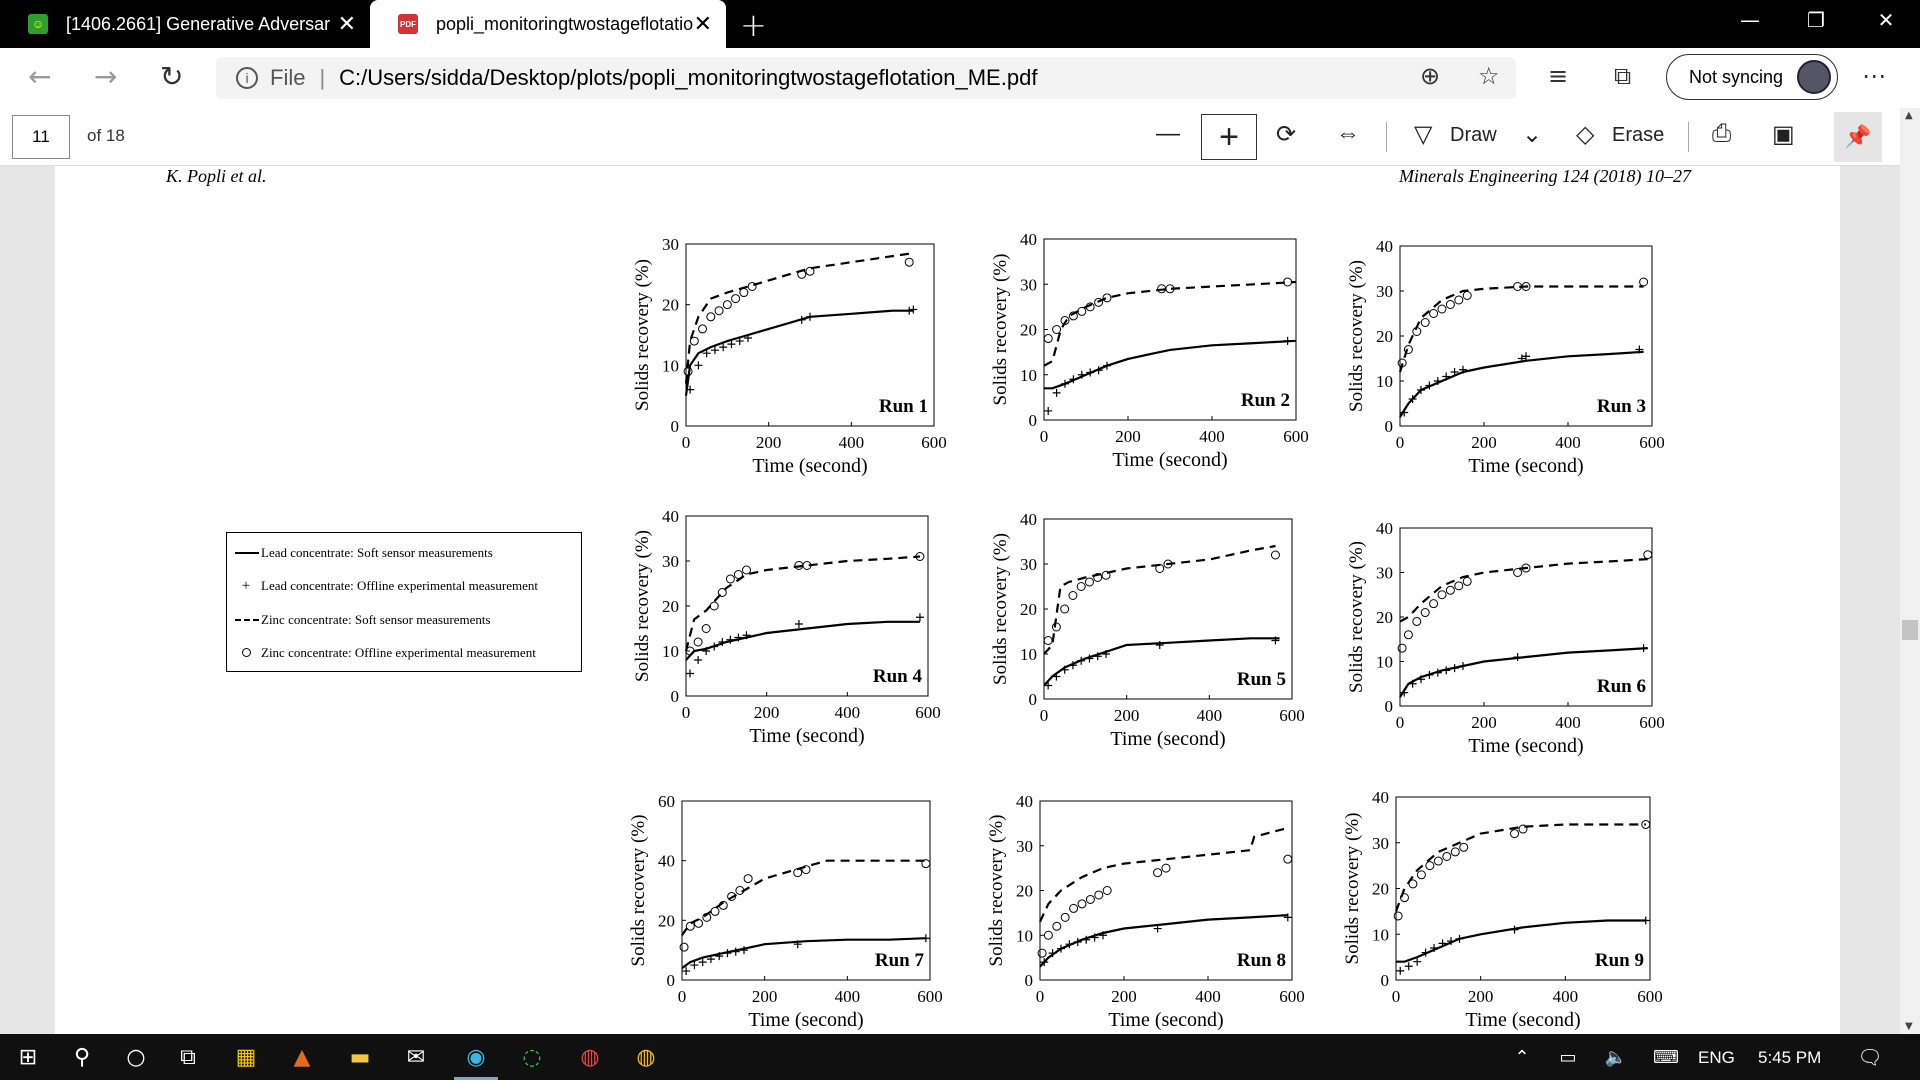 This screenshot has height=1080, width=1920. I want to click on task-view-icon: ⧉, so click(188, 1057).